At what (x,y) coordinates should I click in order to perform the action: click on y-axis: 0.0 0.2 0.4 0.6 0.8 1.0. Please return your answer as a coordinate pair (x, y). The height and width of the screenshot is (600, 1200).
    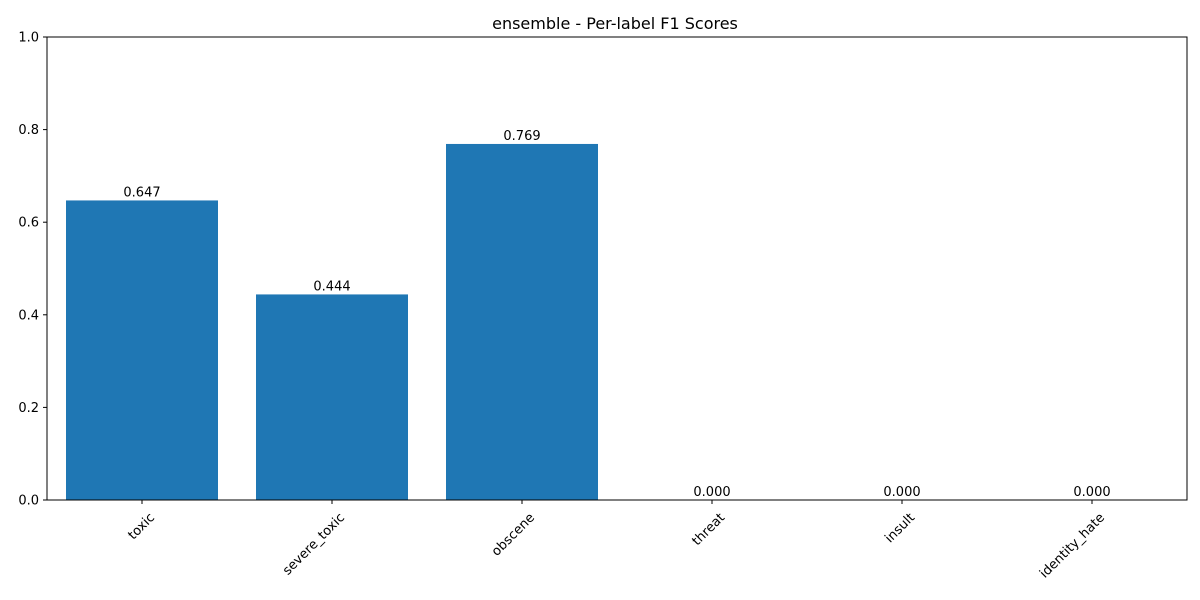
    Looking at the image, I should click on (32, 270).